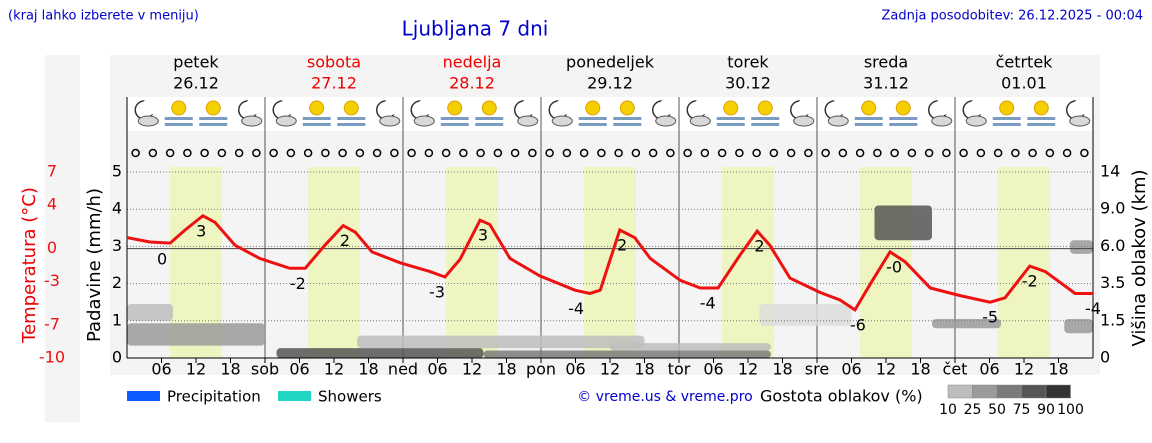 Image resolution: width=1152 pixels, height=443 pixels. I want to click on precip-tick-label: 3, so click(117, 245).